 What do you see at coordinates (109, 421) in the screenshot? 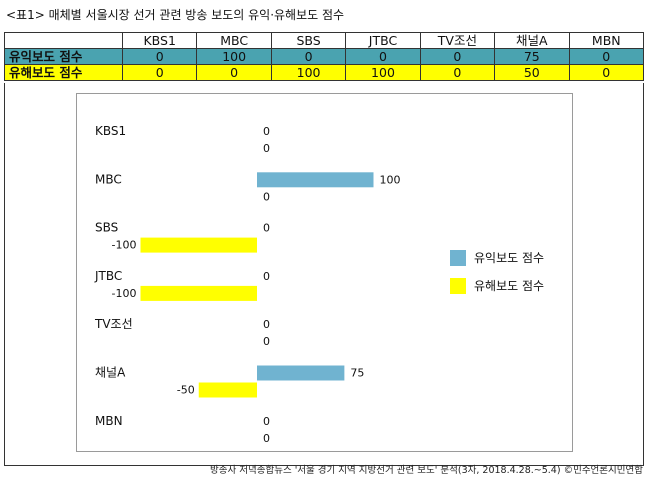
I see `category-label: MBN` at bounding box center [109, 421].